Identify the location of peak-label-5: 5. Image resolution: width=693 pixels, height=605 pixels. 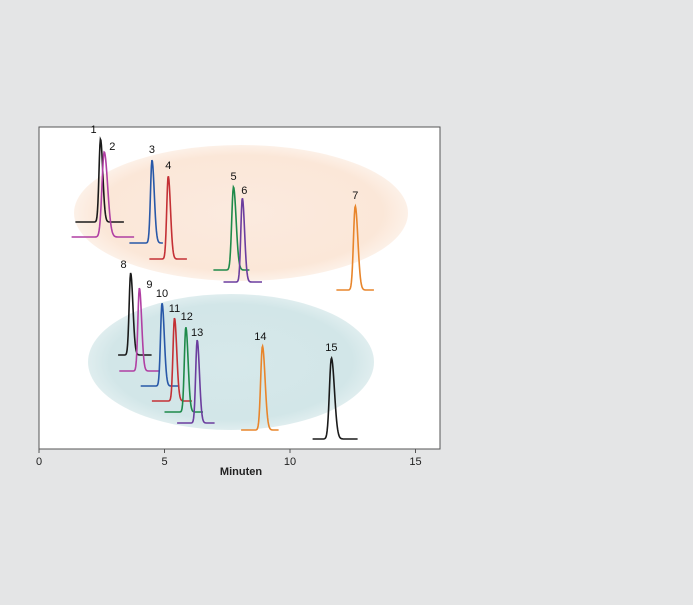
(233, 177).